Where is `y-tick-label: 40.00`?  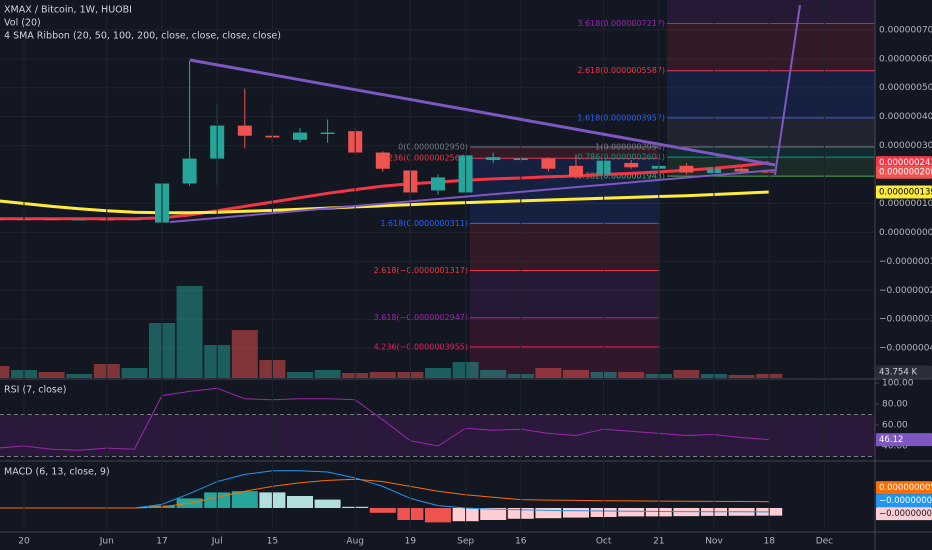
y-tick-label: 40.00 is located at coordinates (895, 447).